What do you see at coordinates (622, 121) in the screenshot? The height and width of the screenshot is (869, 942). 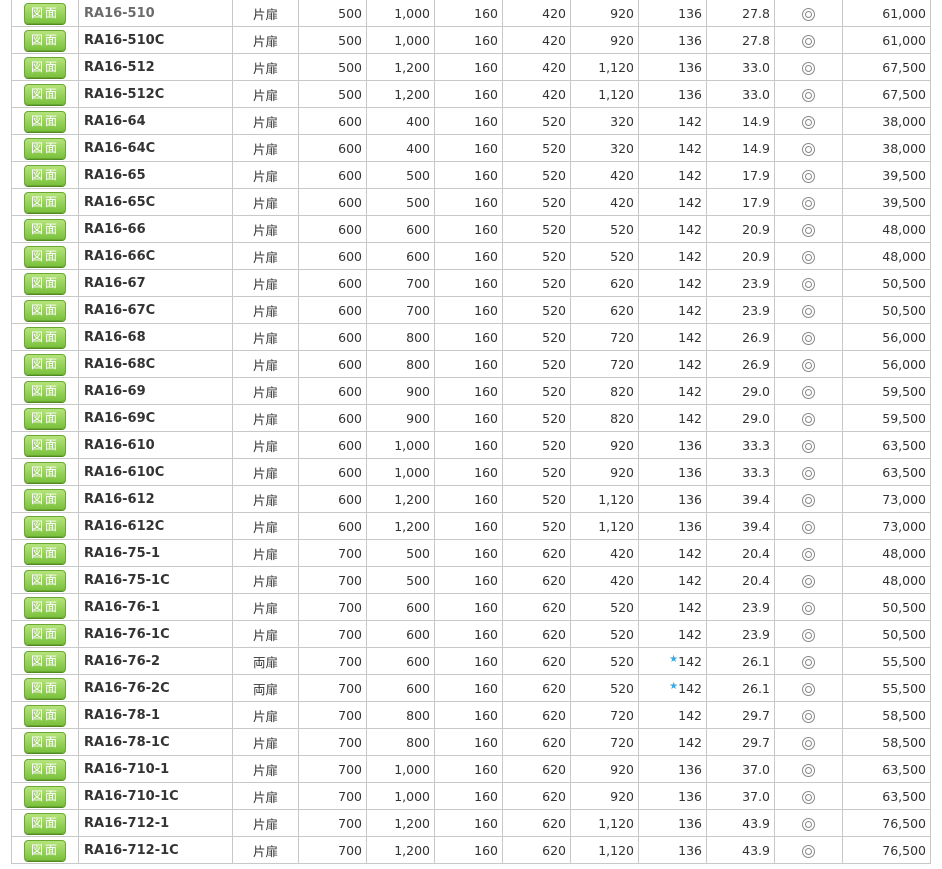 I see `inner-height-value: 320` at bounding box center [622, 121].